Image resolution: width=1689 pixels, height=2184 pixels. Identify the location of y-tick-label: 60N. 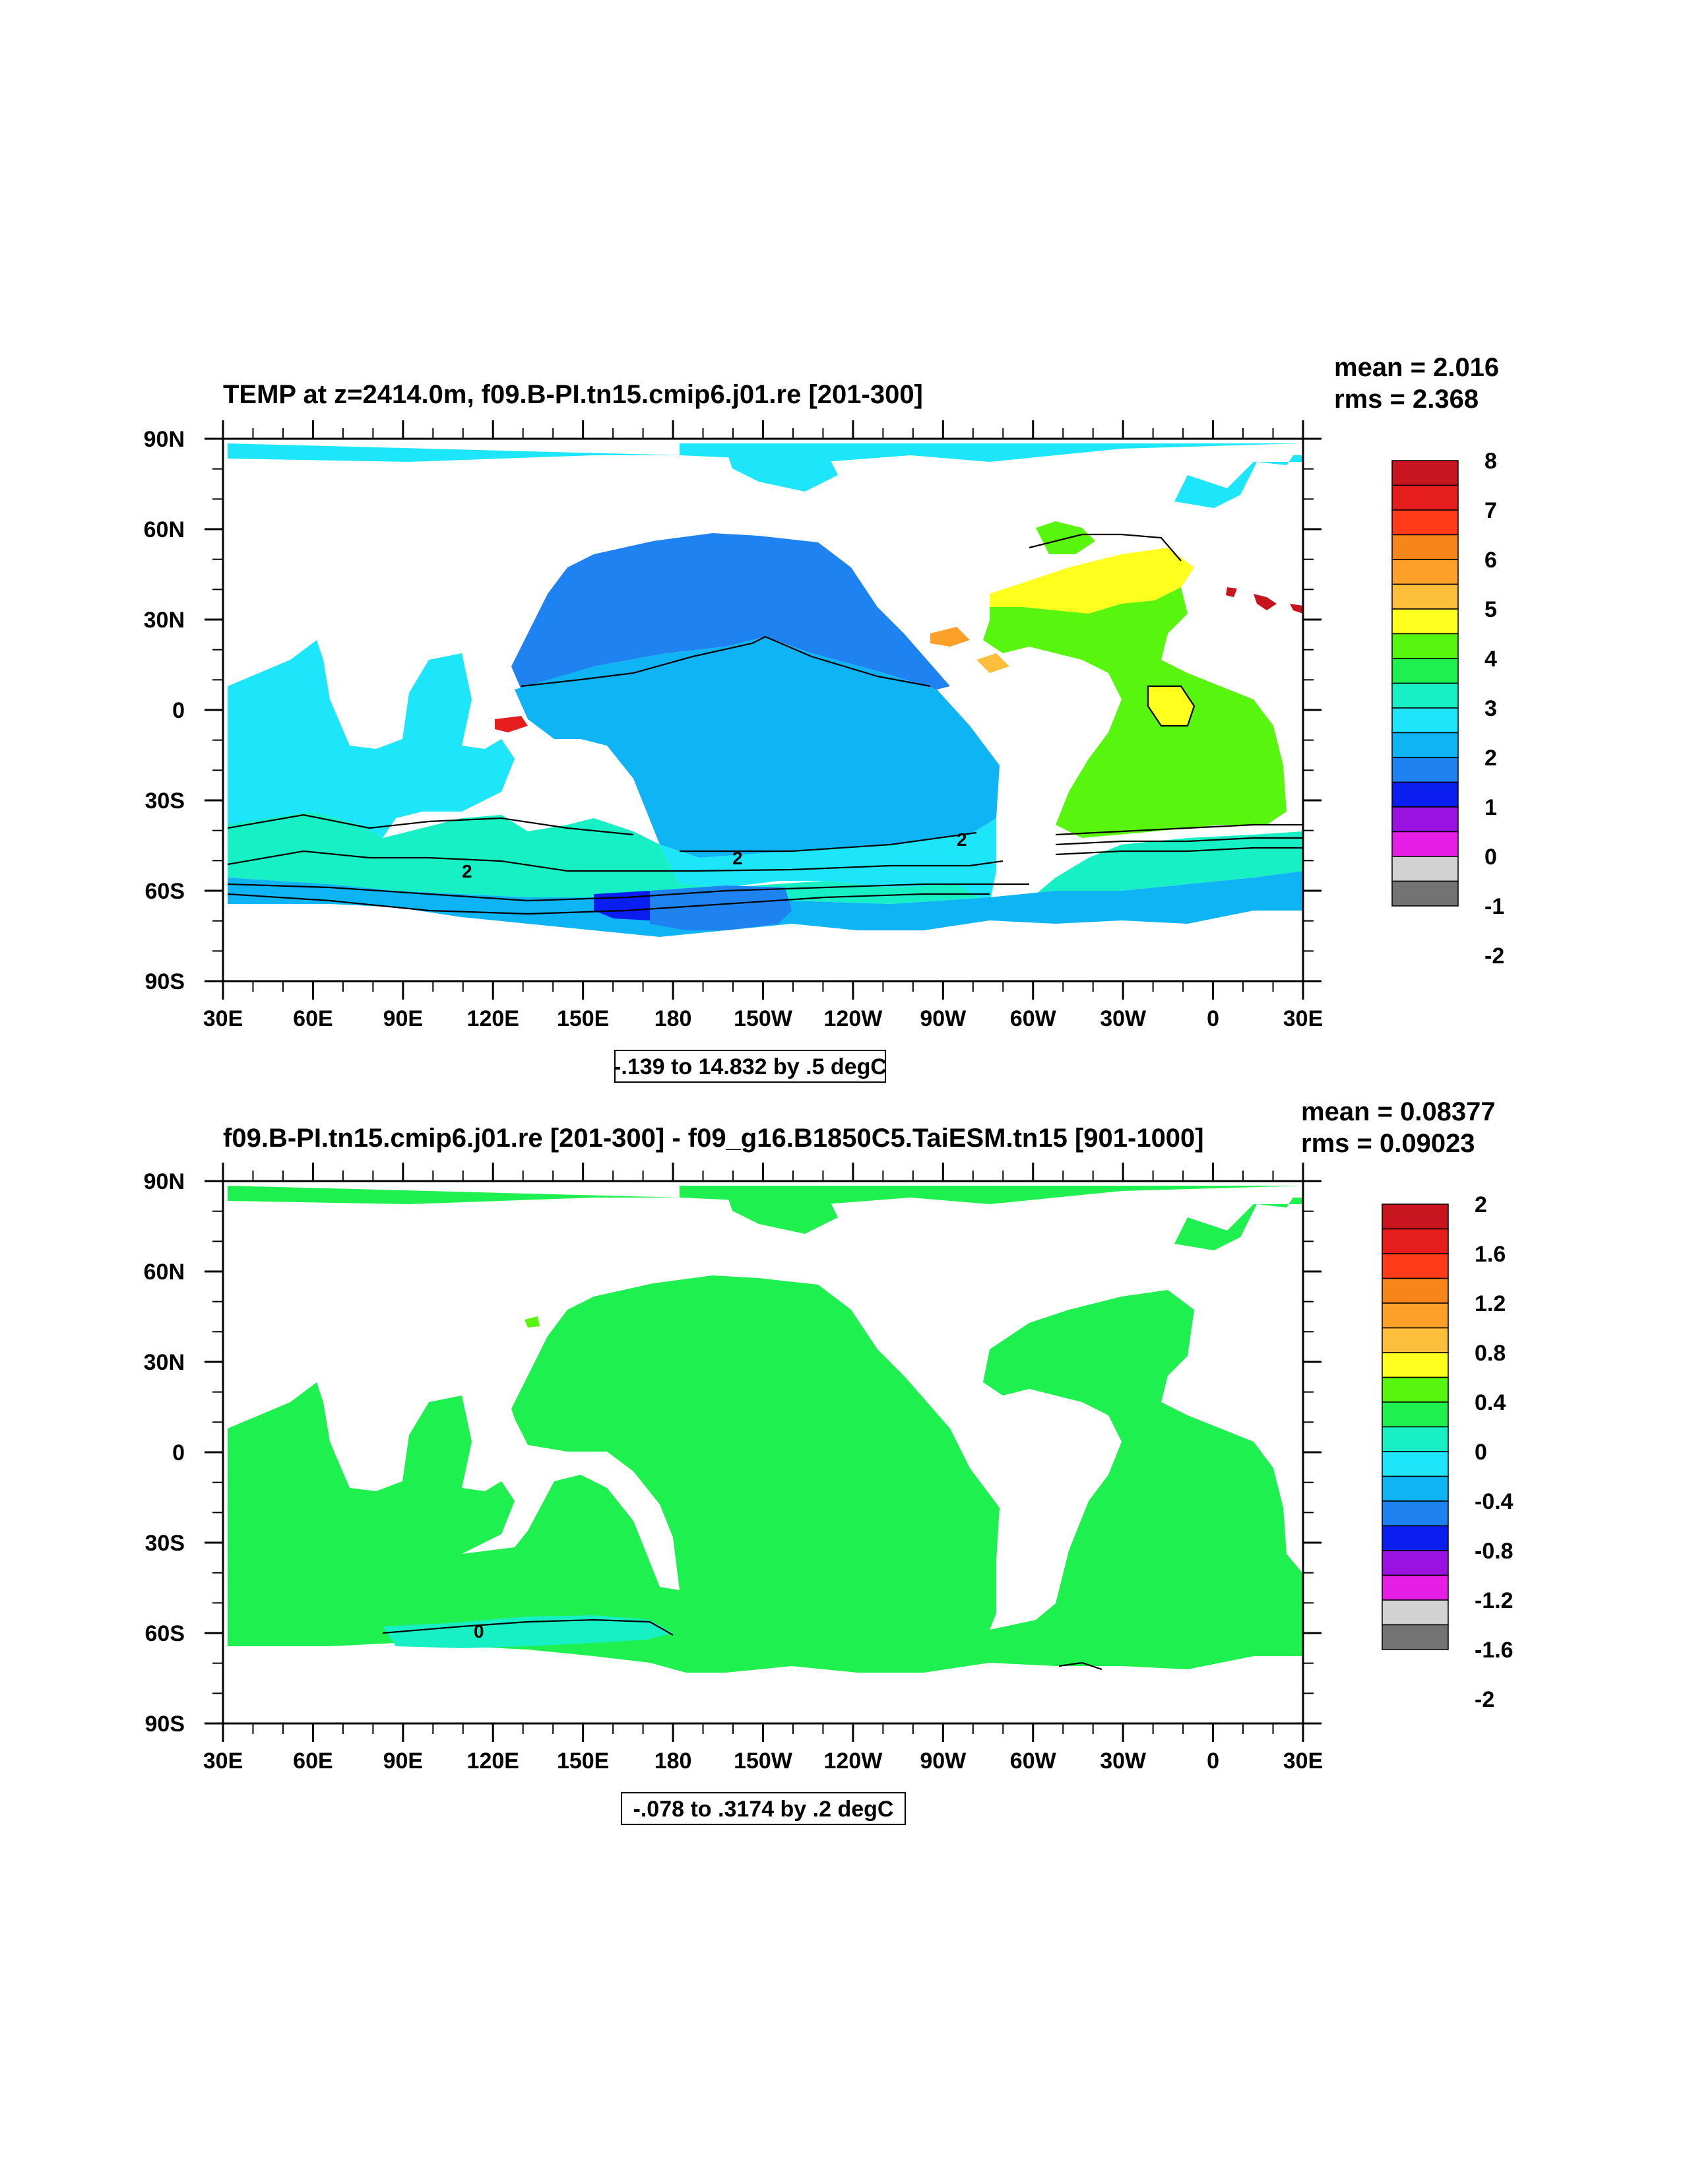
(164, 1272).